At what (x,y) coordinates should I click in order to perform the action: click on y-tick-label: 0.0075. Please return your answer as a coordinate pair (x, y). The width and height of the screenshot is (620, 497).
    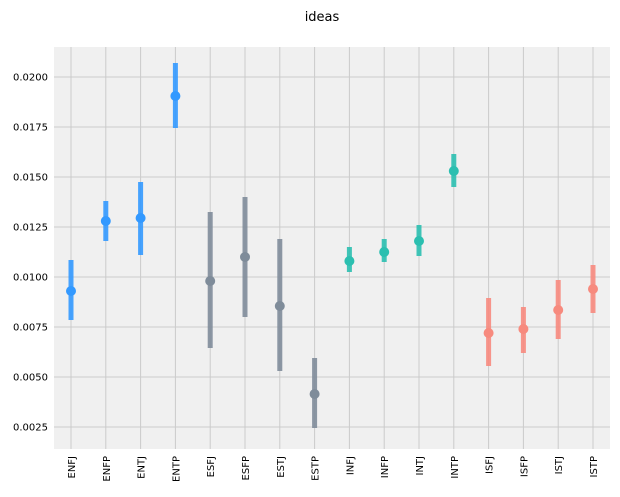
    Looking at the image, I should click on (30, 328).